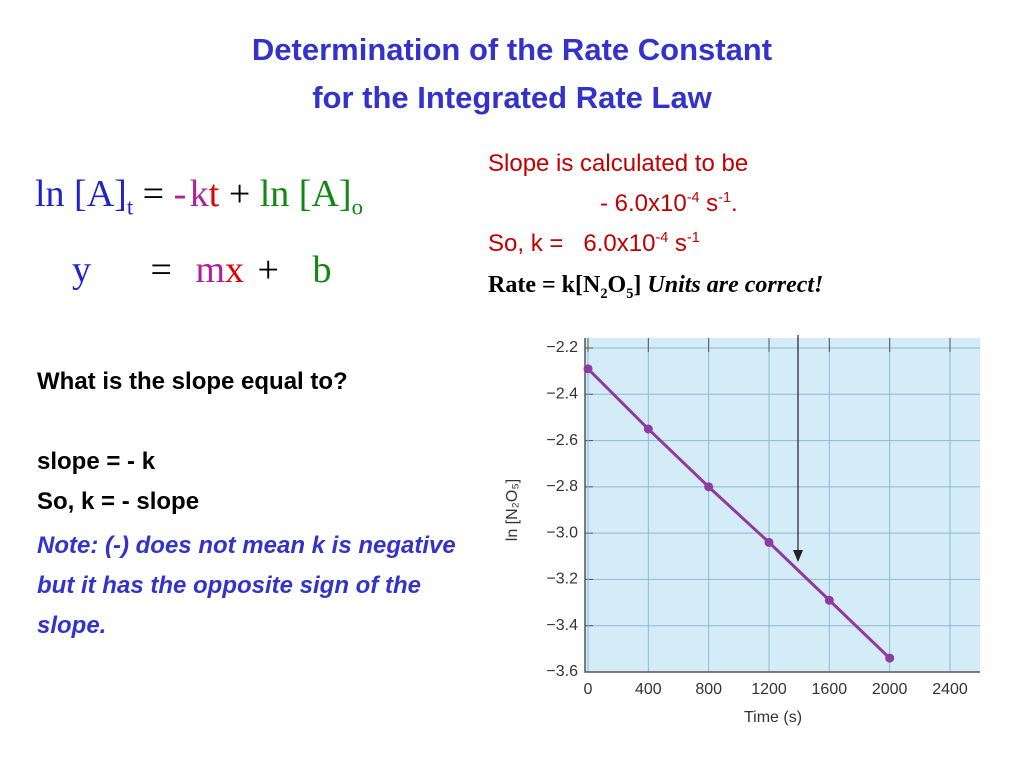 The width and height of the screenshot is (1024, 768). Describe the element at coordinates (357, 207) in the screenshot. I see `eq-sub: o` at that location.